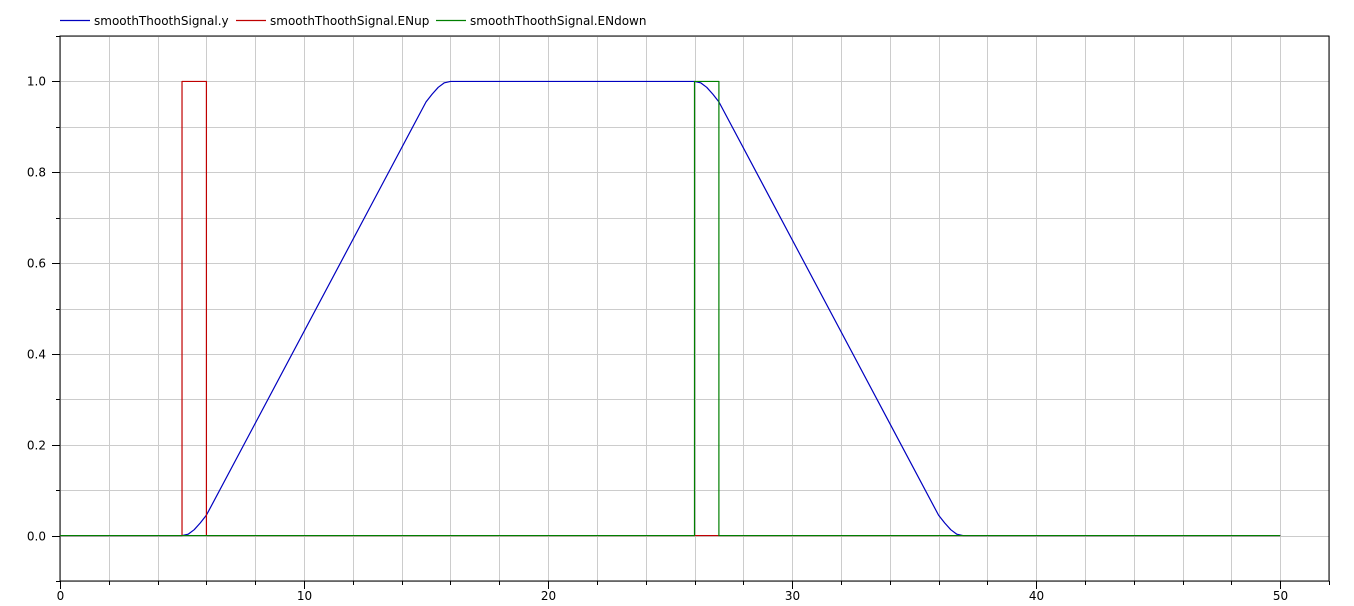 The image size is (1354, 606). Describe the element at coordinates (161, 21) in the screenshot. I see `legend-label-1: smoothThoothSignal.y` at that location.